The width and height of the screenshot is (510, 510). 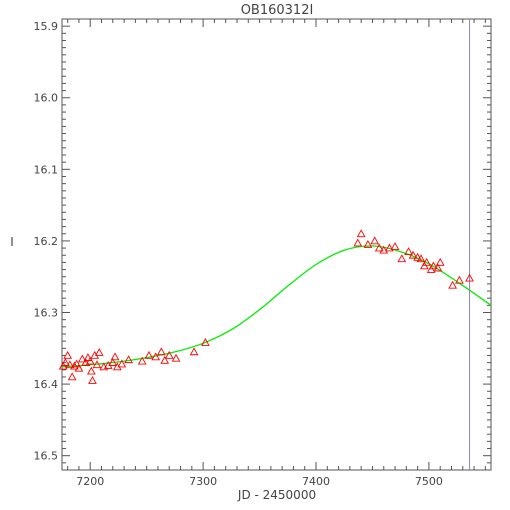 I want to click on y-tick-label: 16.2, so click(x=46, y=241).